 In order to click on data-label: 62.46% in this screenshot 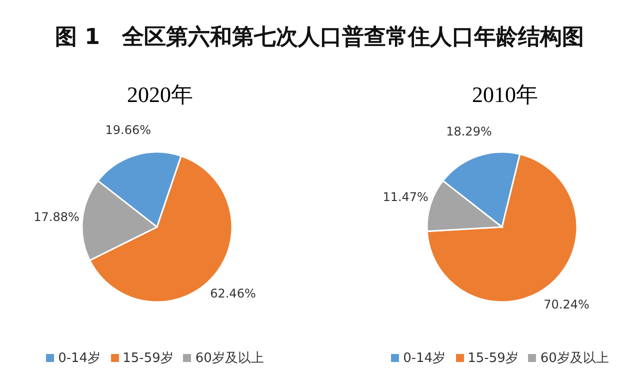, I will do `click(233, 293)`.